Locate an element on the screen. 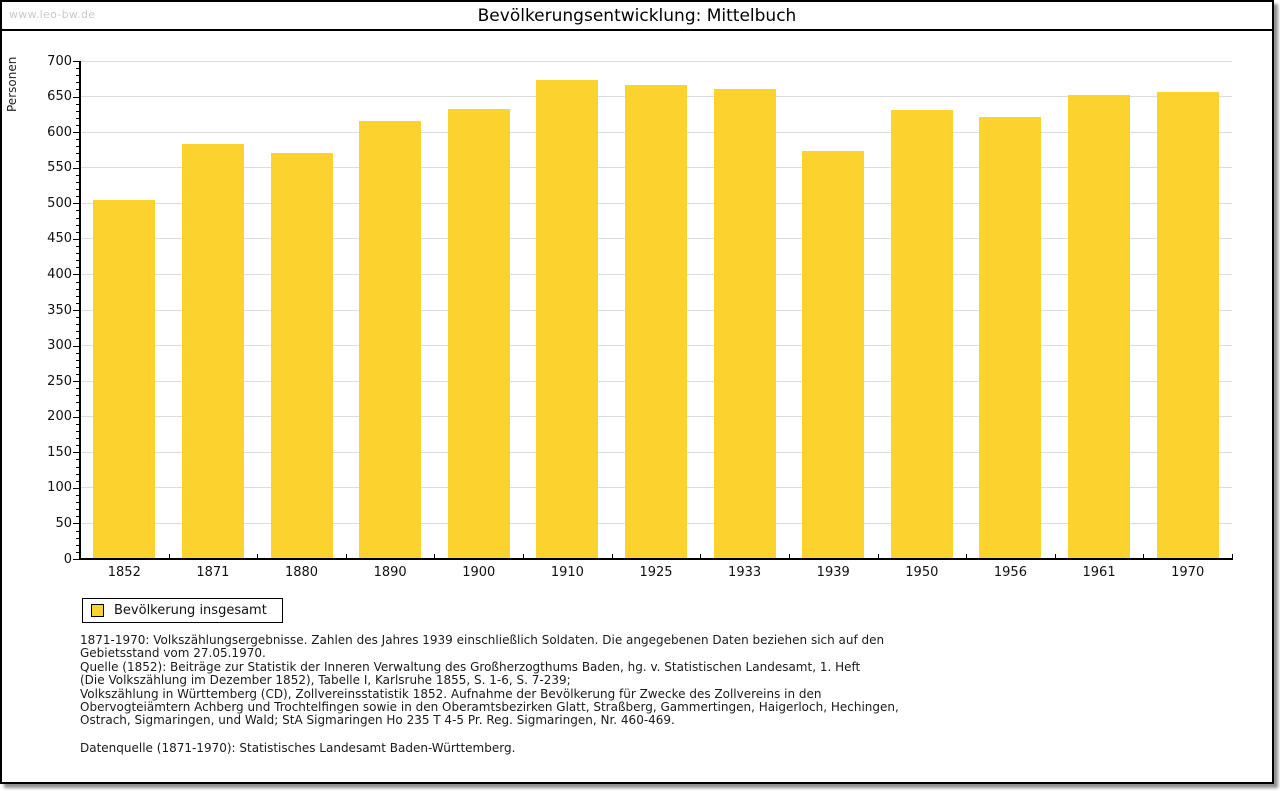 This screenshot has height=791, width=1280. site-watermark: www.leo-bw.de is located at coordinates (52, 14).